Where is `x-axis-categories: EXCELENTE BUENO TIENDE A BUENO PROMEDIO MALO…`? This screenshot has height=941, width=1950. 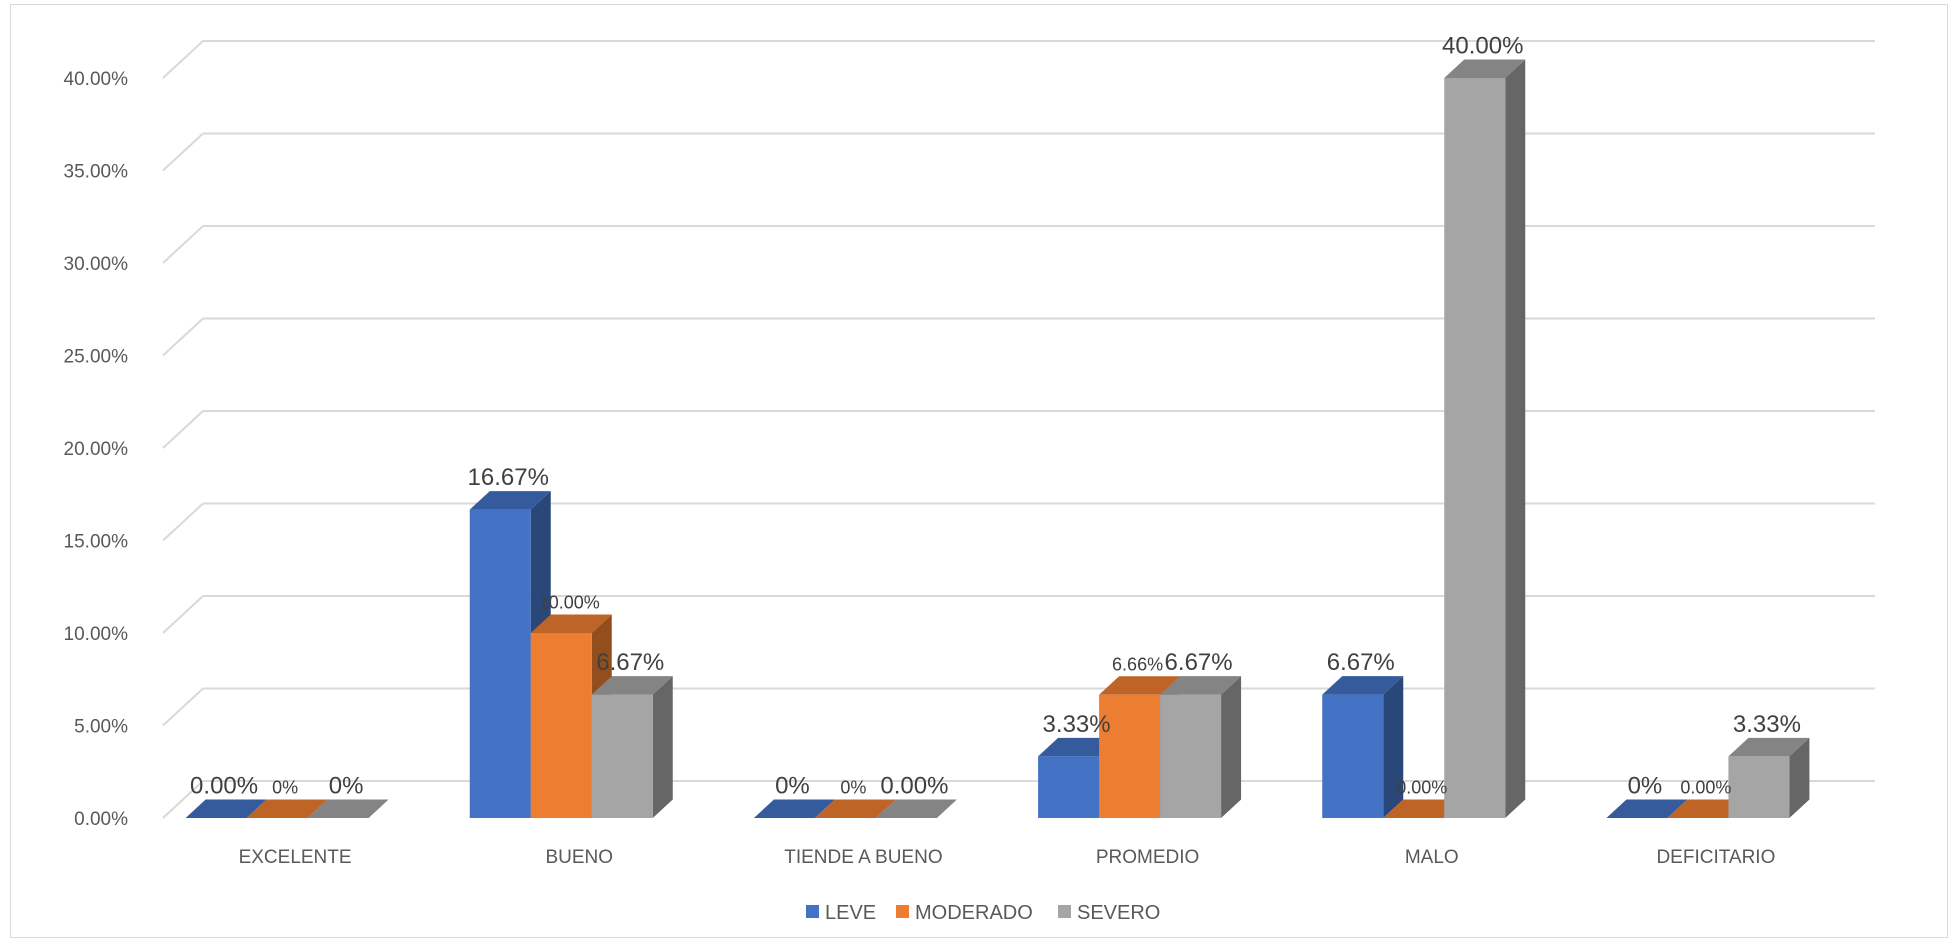
x-axis-categories: EXCELENTE BUENO TIENDE A BUENO PROMEDIO MALO… is located at coordinates (1007, 857).